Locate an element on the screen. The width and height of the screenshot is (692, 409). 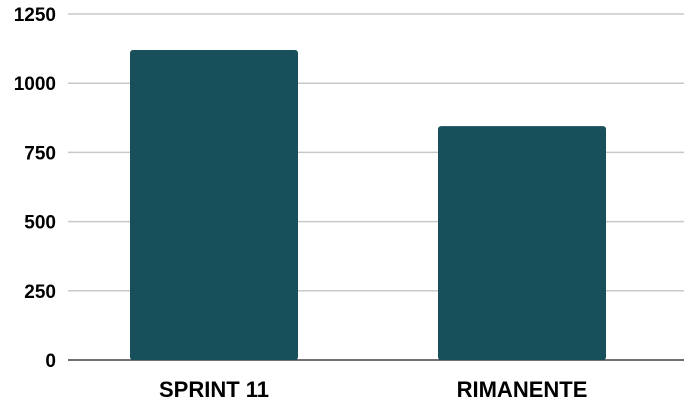
x-category-label: RIMANENTE is located at coordinates (522, 389).